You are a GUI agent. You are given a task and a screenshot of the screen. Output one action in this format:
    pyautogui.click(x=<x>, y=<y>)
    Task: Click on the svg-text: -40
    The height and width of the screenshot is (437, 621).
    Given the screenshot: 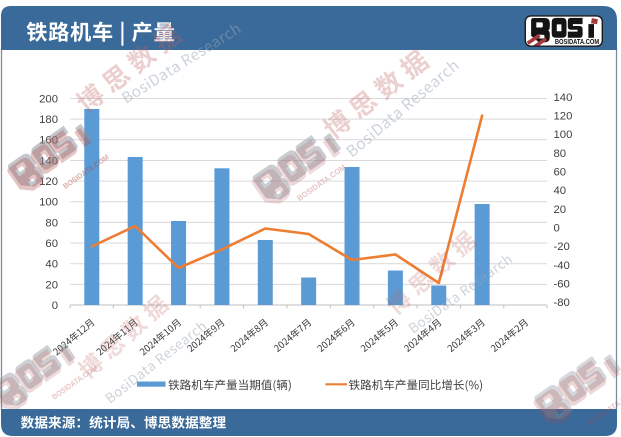 What is the action you would take?
    pyautogui.click(x=562, y=266)
    